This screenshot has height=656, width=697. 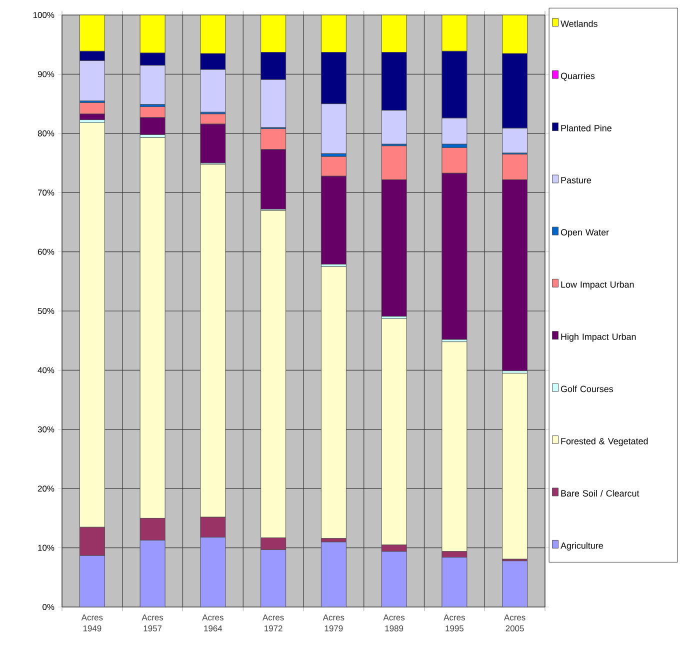 What do you see at coordinates (46, 429) in the screenshot?
I see `y-tick-label: 30%` at bounding box center [46, 429].